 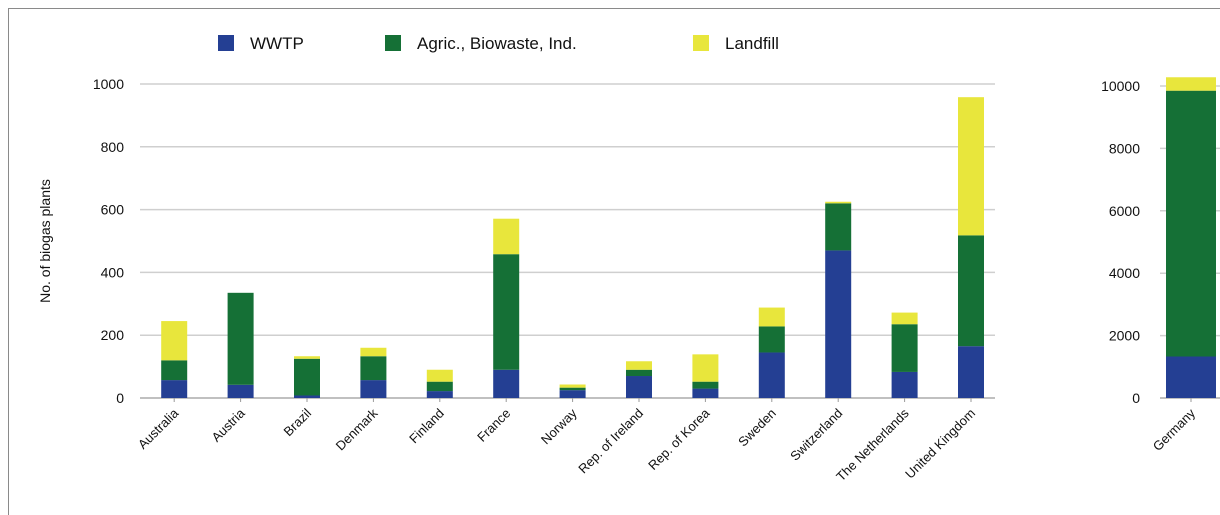 I want to click on x-tick-label: Germany, so click(x=1174, y=429).